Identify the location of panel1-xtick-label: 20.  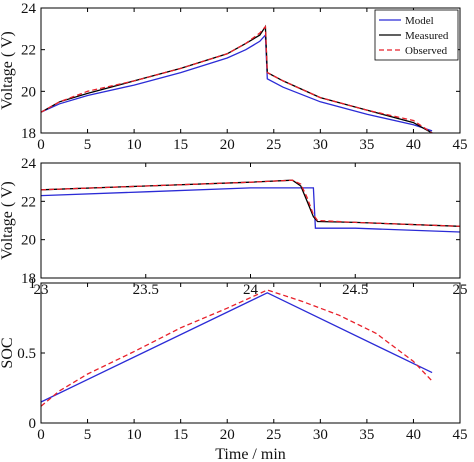
(227, 145).